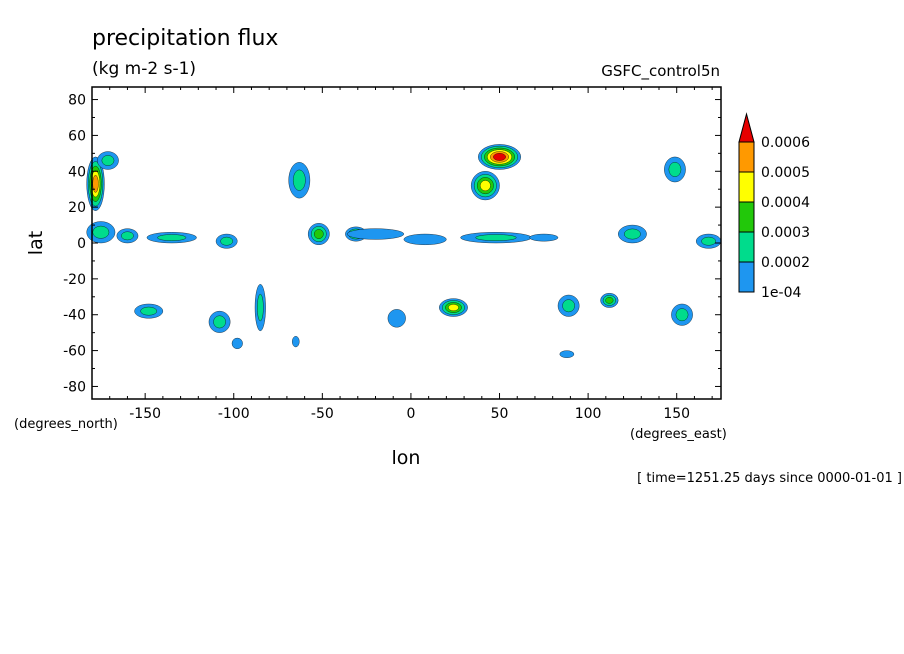  What do you see at coordinates (410, 414) in the screenshot?
I see `x-tick-label: 0` at bounding box center [410, 414].